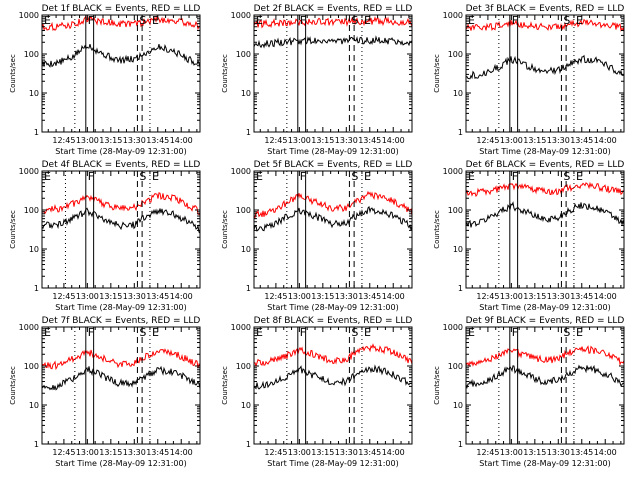  Describe the element at coordinates (121, 321) in the screenshot. I see `panel-title: Det 7f BLACK = Events, RED = LLD` at that location.